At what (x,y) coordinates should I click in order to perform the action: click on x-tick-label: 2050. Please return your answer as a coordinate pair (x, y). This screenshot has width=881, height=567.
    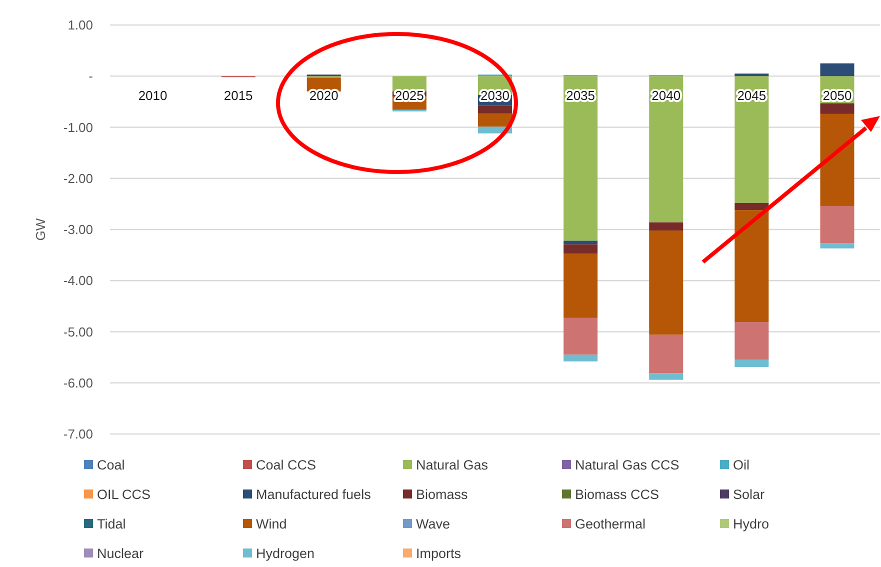
    Looking at the image, I should click on (837, 96).